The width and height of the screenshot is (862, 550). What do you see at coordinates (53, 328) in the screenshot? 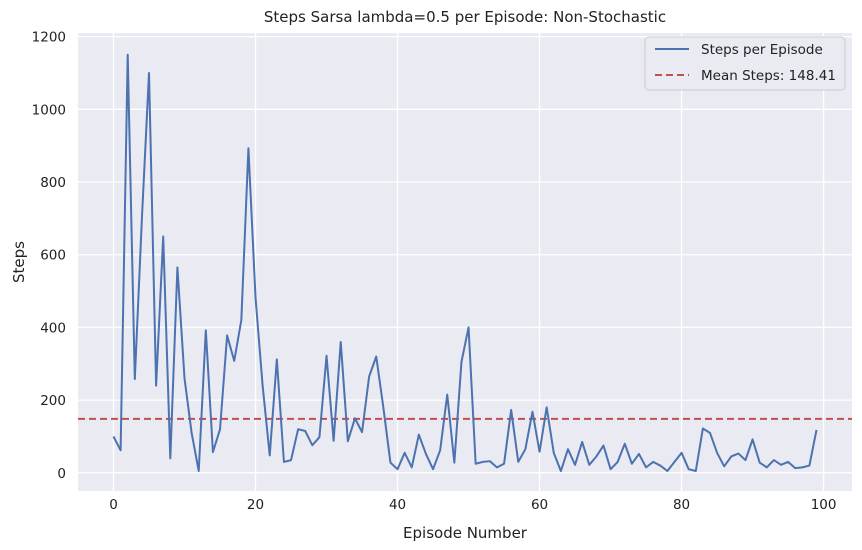
I see `y-tick-label: 400` at bounding box center [53, 328].